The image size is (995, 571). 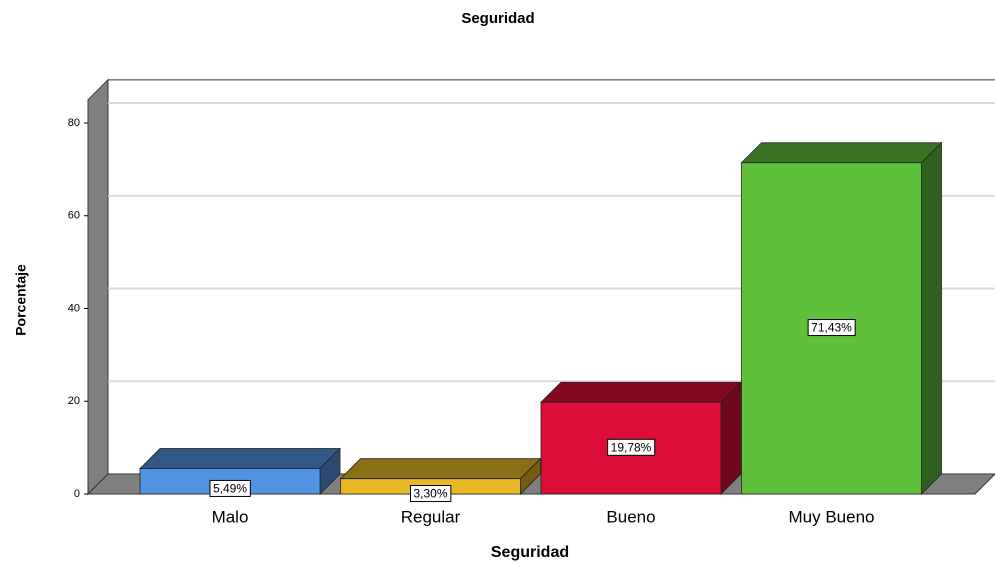 I want to click on y-axis-title: Porcentaje, so click(x=21, y=300).